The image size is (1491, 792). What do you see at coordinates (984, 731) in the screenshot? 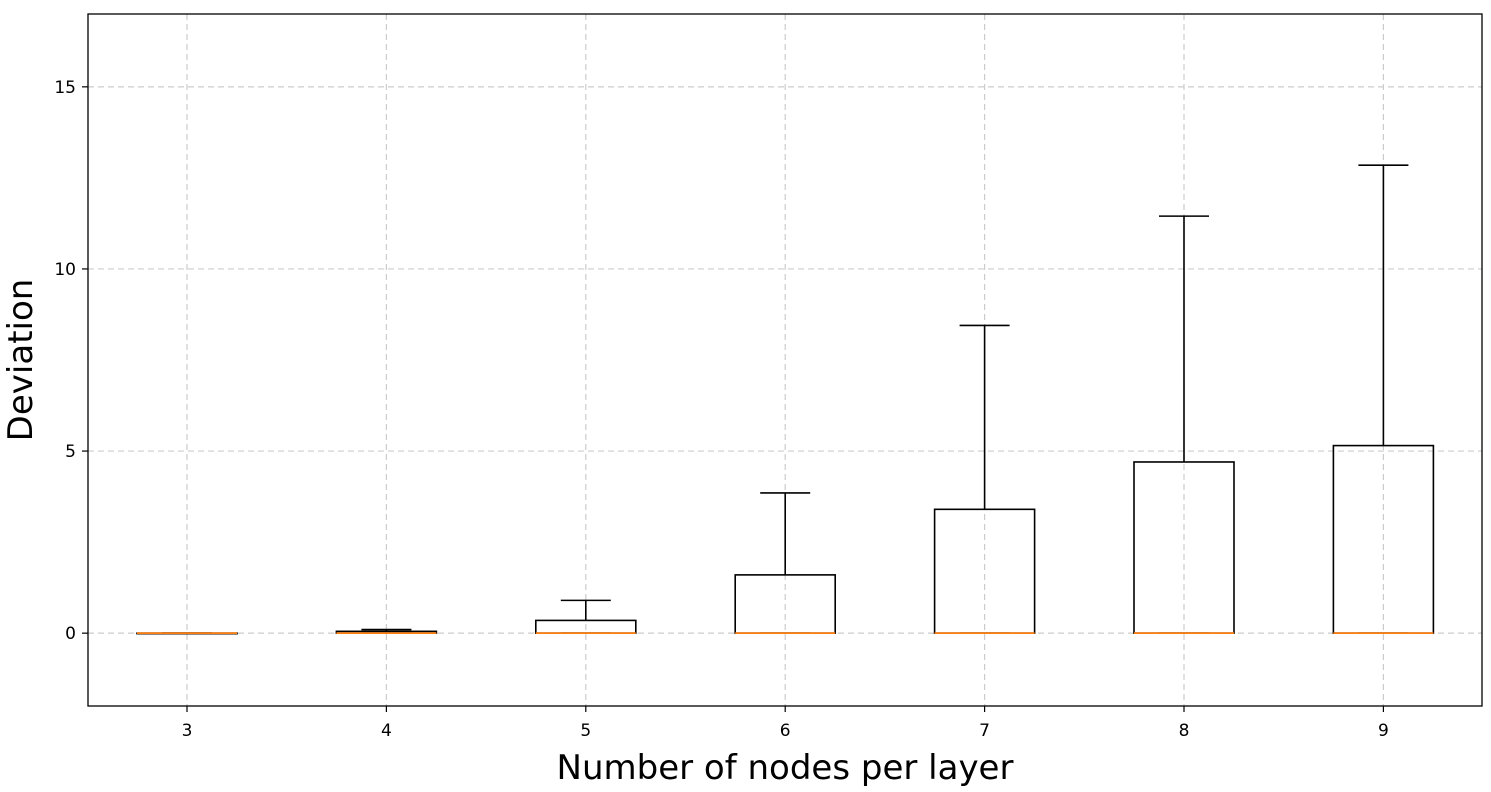
I see `x-tick-label: 7` at bounding box center [984, 731].